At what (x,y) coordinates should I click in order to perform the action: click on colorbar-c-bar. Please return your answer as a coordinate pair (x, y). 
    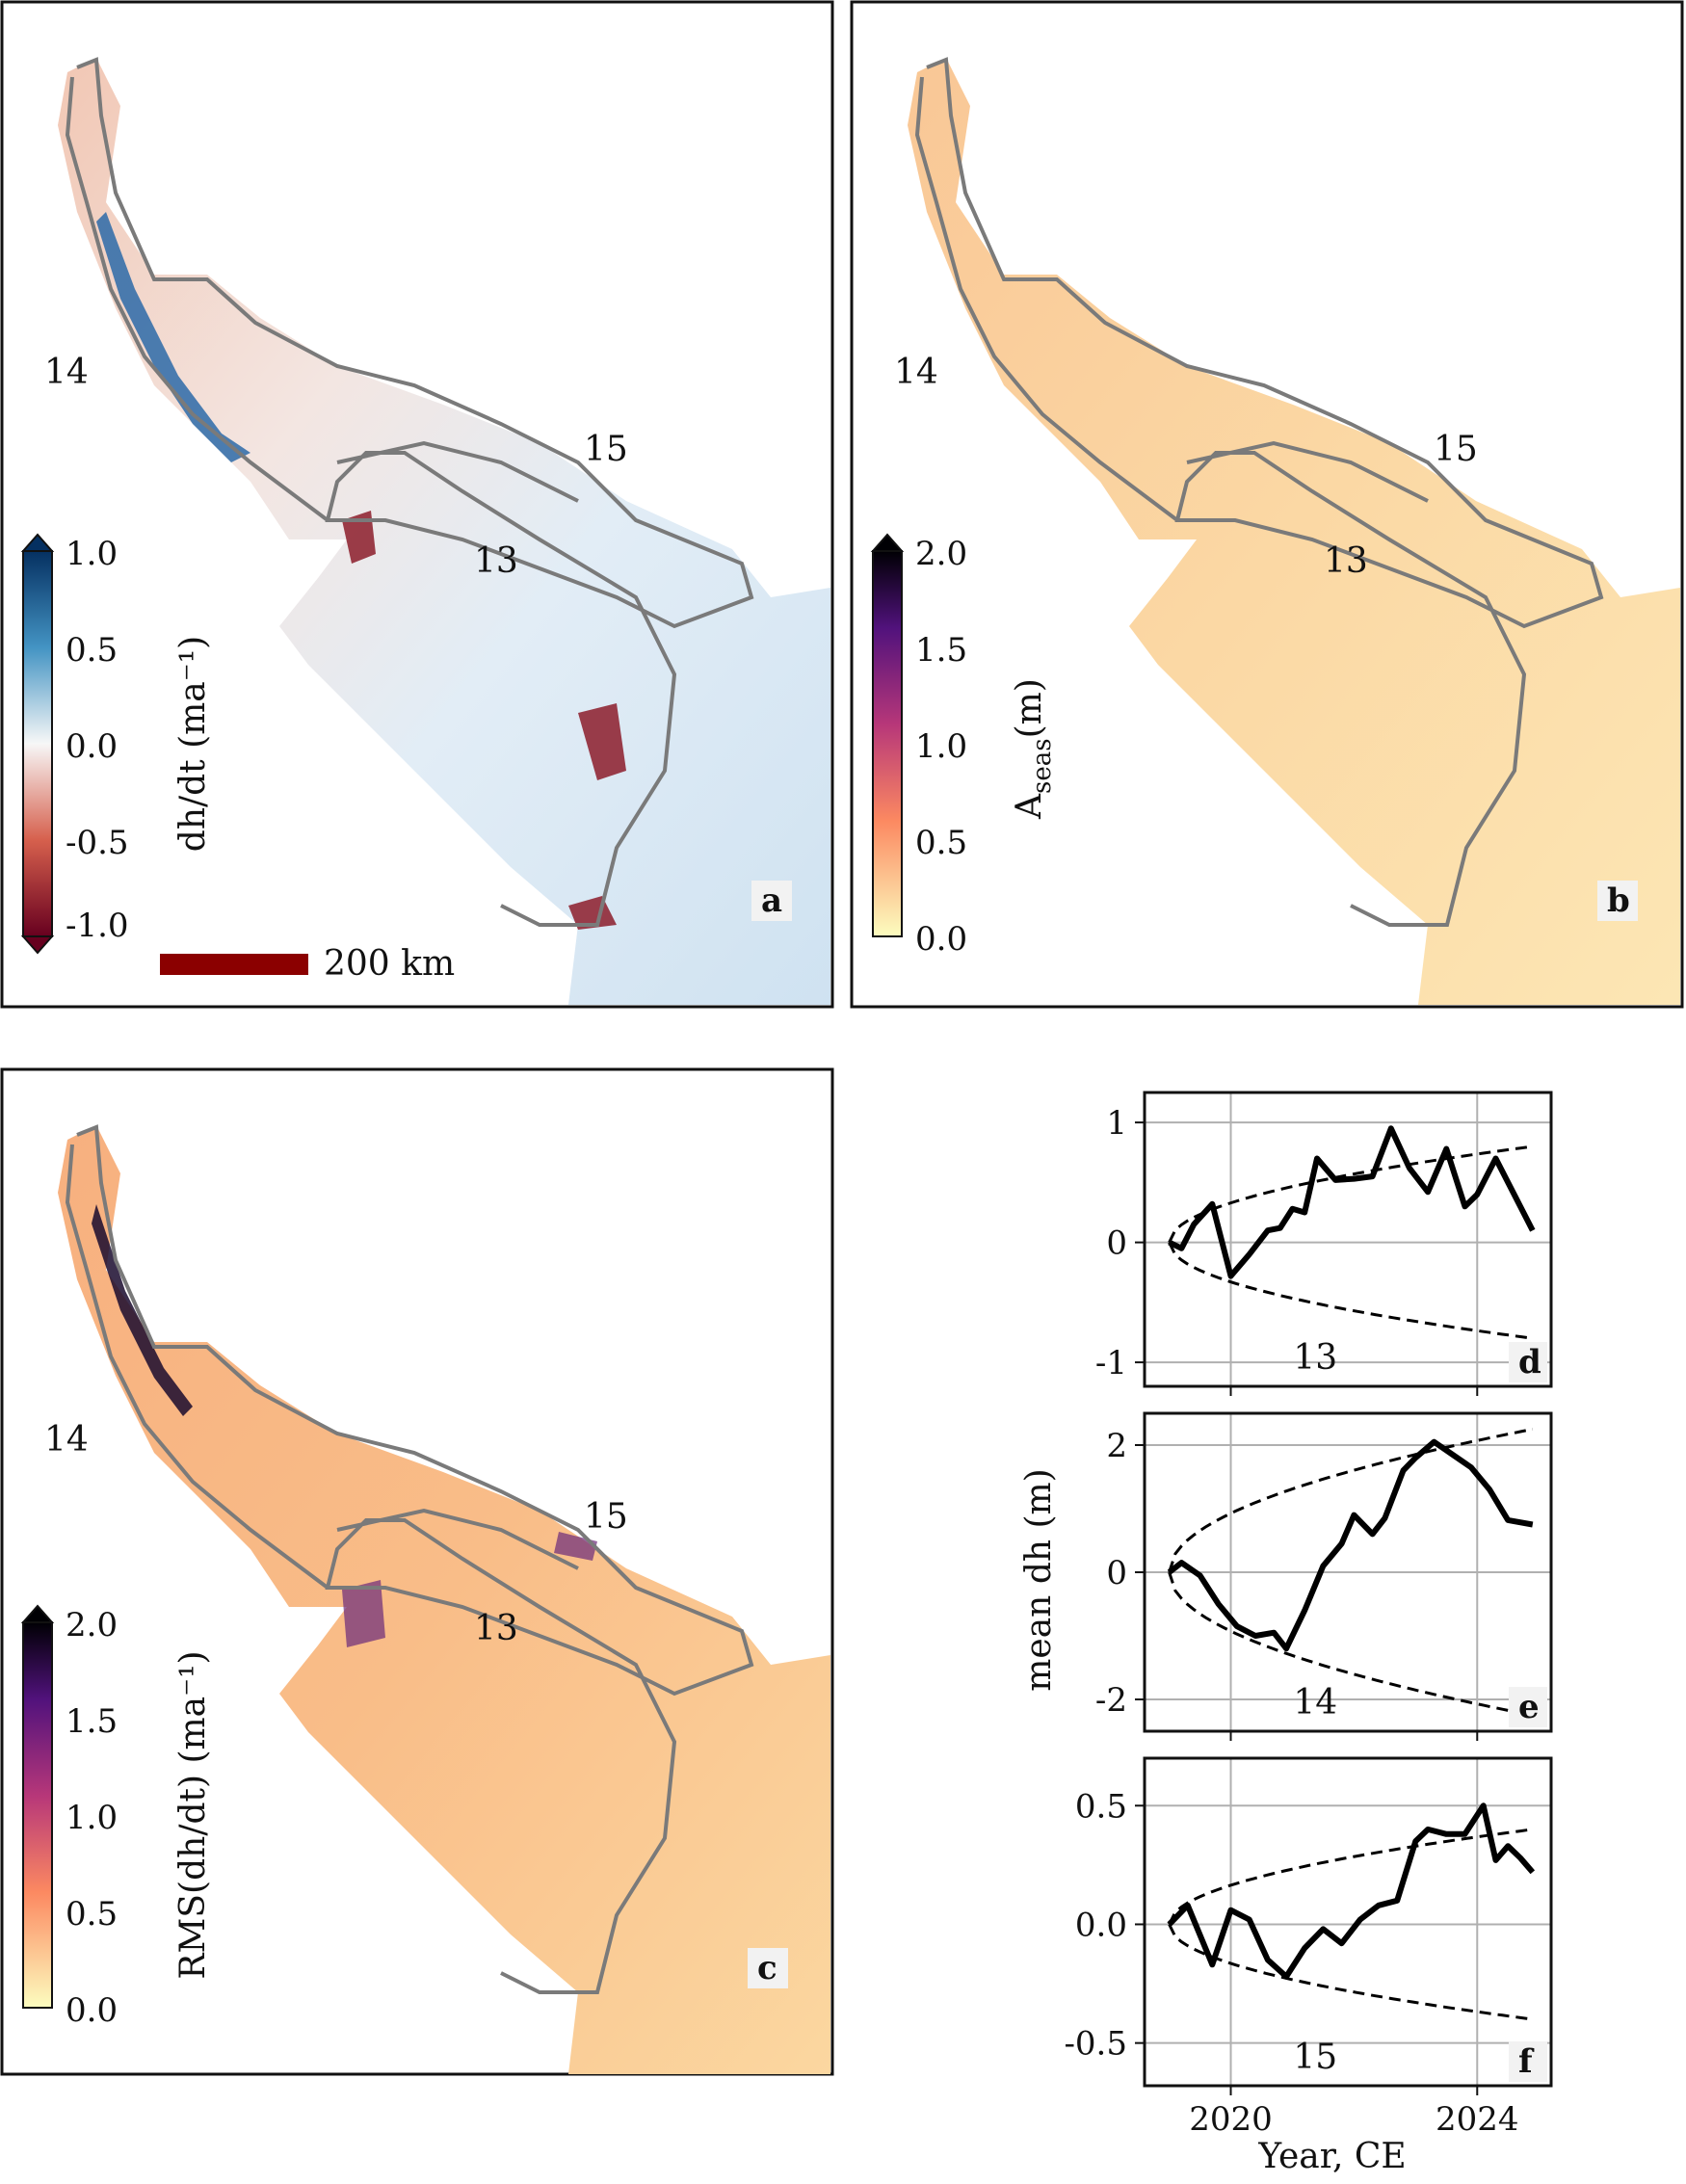
    Looking at the image, I should click on (37, 1815).